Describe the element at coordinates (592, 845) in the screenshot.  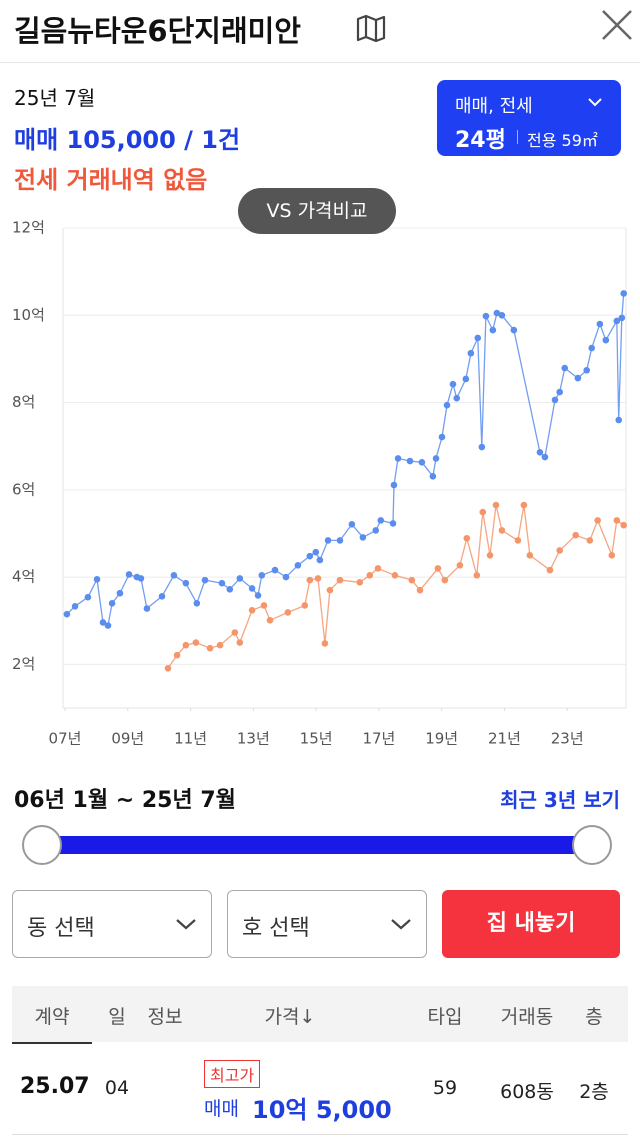
I see `range-handle-end` at that location.